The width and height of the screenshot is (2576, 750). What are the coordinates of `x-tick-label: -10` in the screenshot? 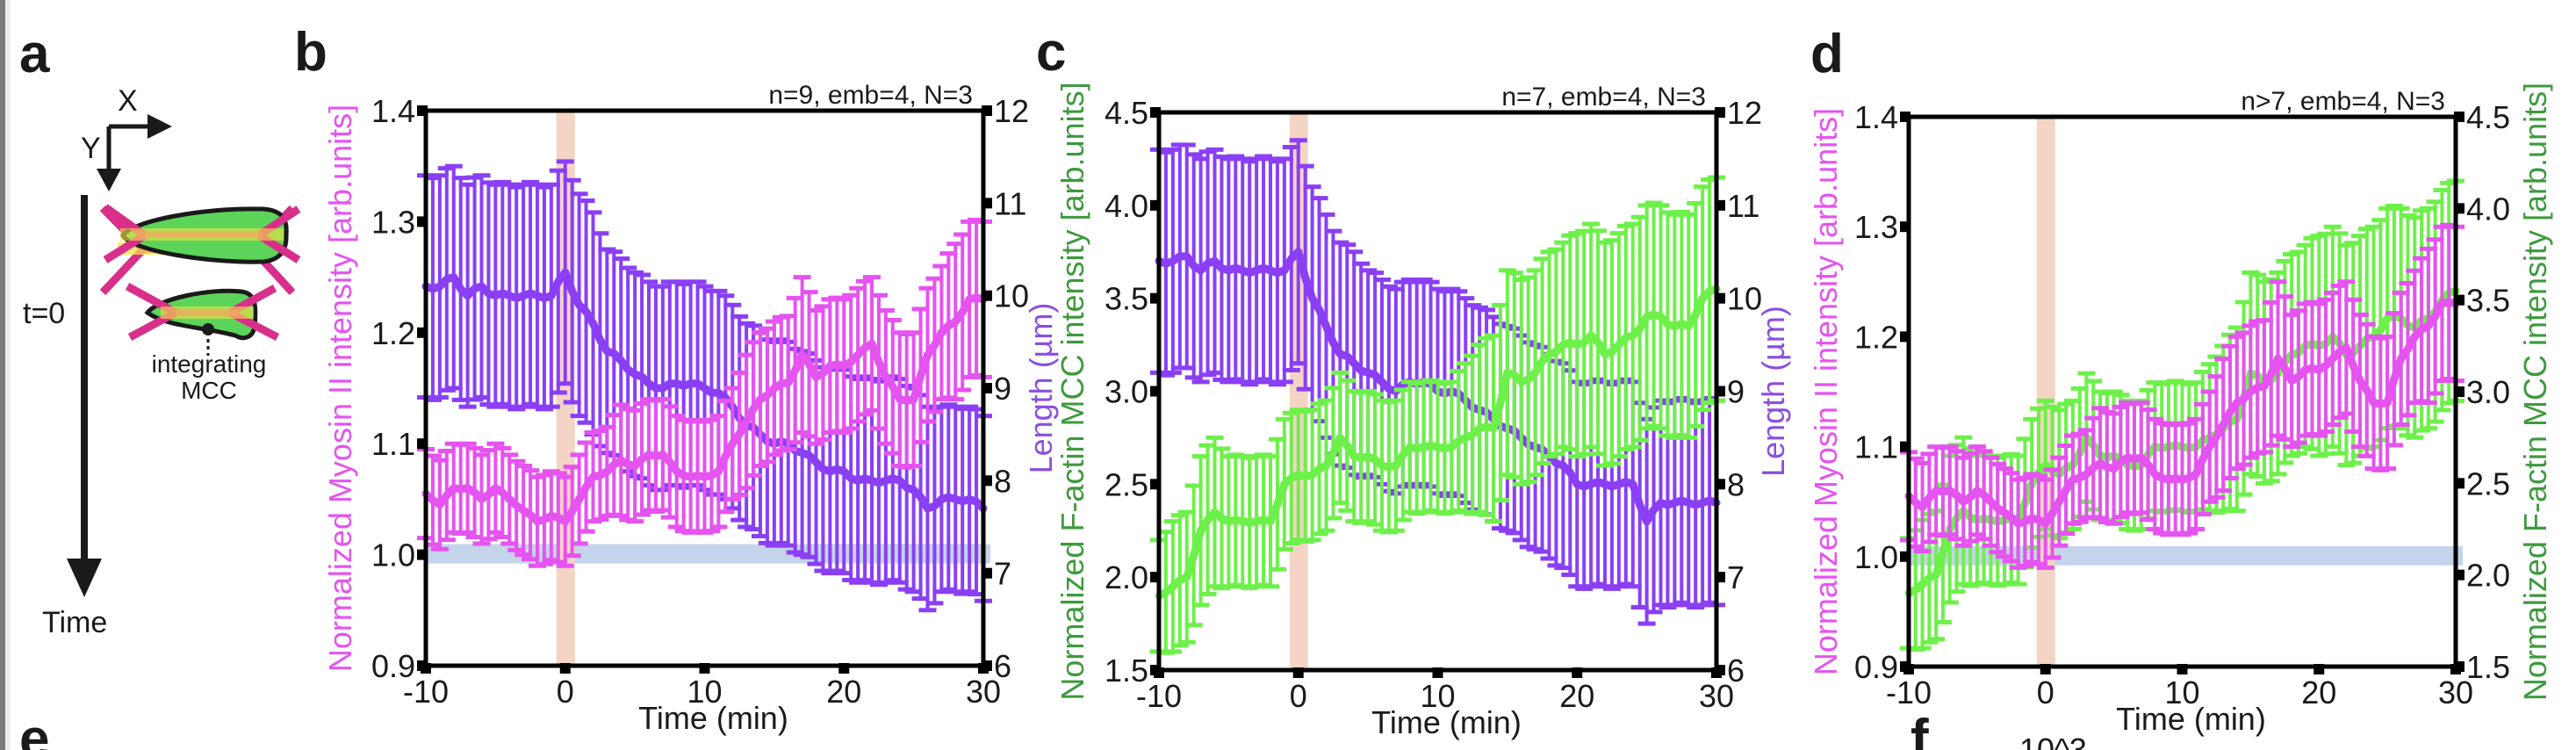 It's located at (426, 692).